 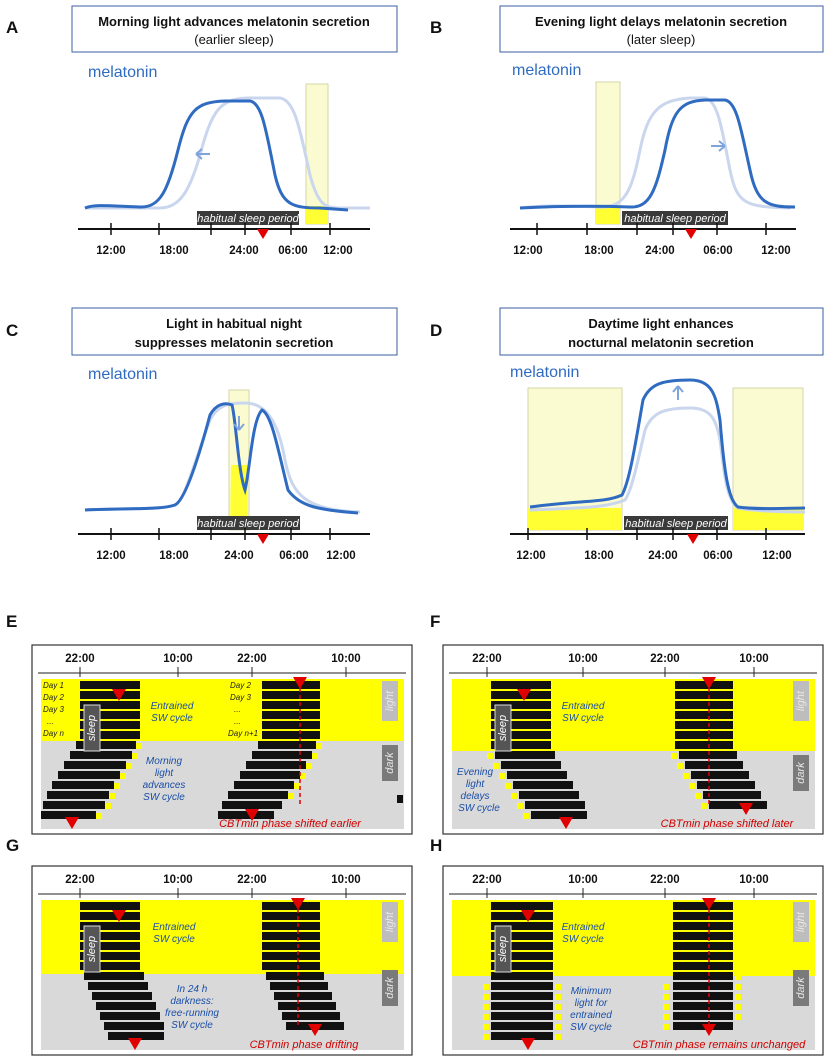 I want to click on panel-a-sleep-label: habitual sleep period, so click(x=248, y=219).